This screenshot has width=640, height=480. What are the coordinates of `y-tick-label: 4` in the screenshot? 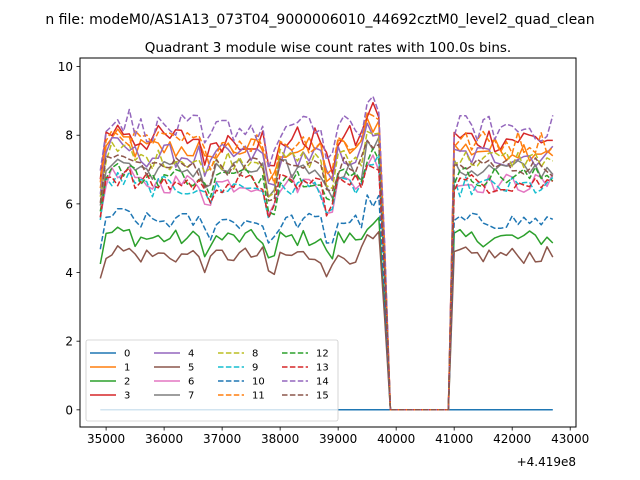 It's located at (69, 273).